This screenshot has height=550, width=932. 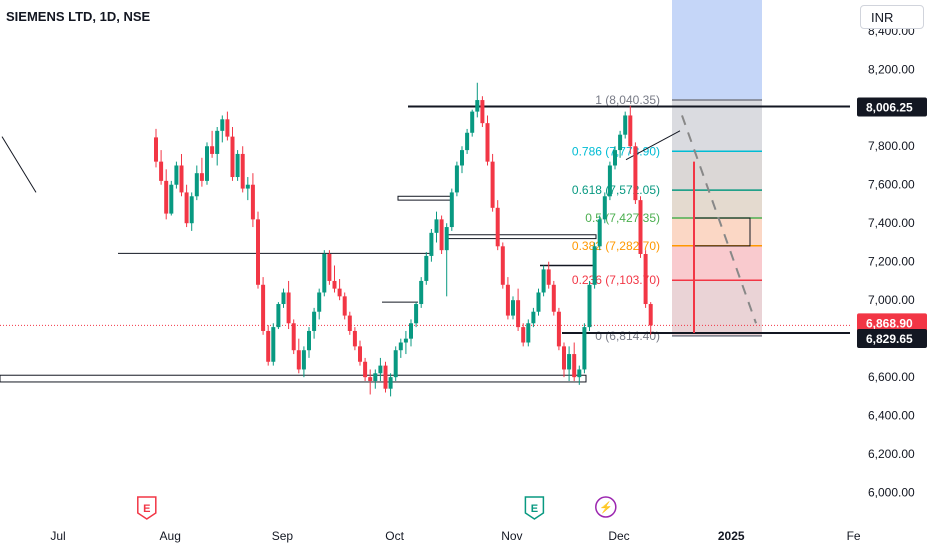 I want to click on fib-level-label: 0.382 (7,282.70), so click(x=616, y=246).